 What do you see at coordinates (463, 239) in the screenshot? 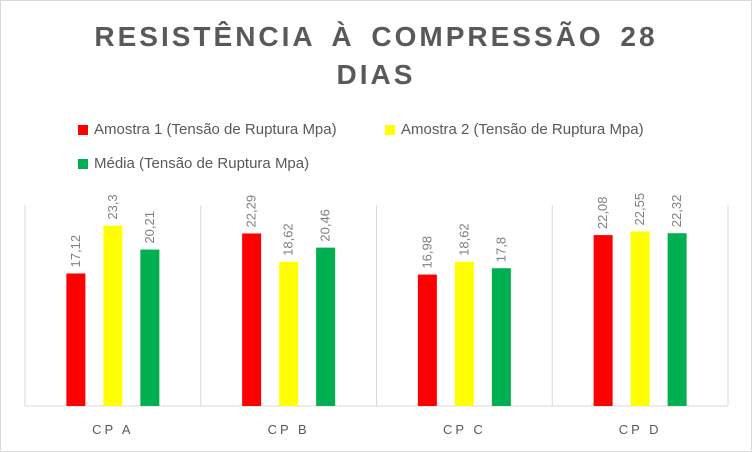
I see `data-label-2-3: 18,62` at bounding box center [463, 239].